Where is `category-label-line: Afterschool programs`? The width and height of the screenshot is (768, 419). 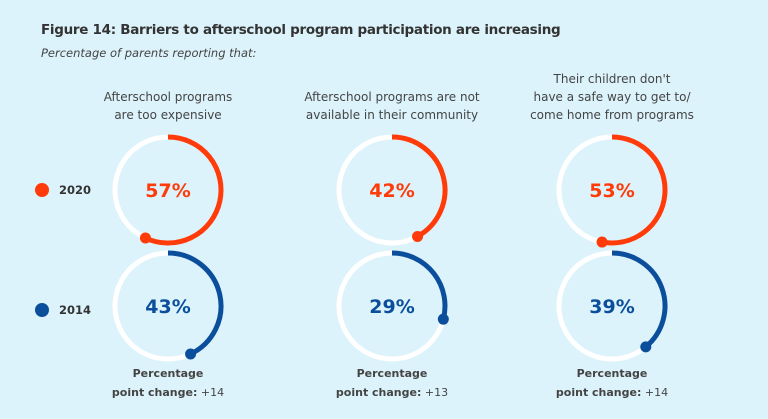
category-label-line: Afterschool programs is located at coordinates (168, 97).